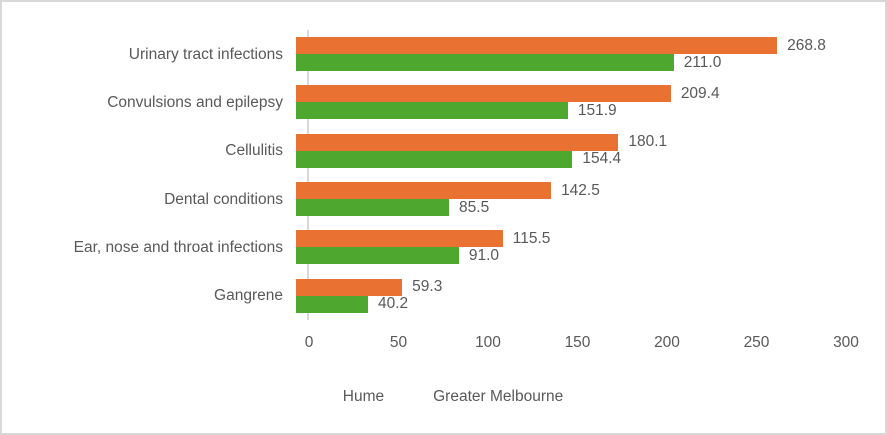  What do you see at coordinates (756, 342) in the screenshot?
I see `x-tick-label: 250` at bounding box center [756, 342].